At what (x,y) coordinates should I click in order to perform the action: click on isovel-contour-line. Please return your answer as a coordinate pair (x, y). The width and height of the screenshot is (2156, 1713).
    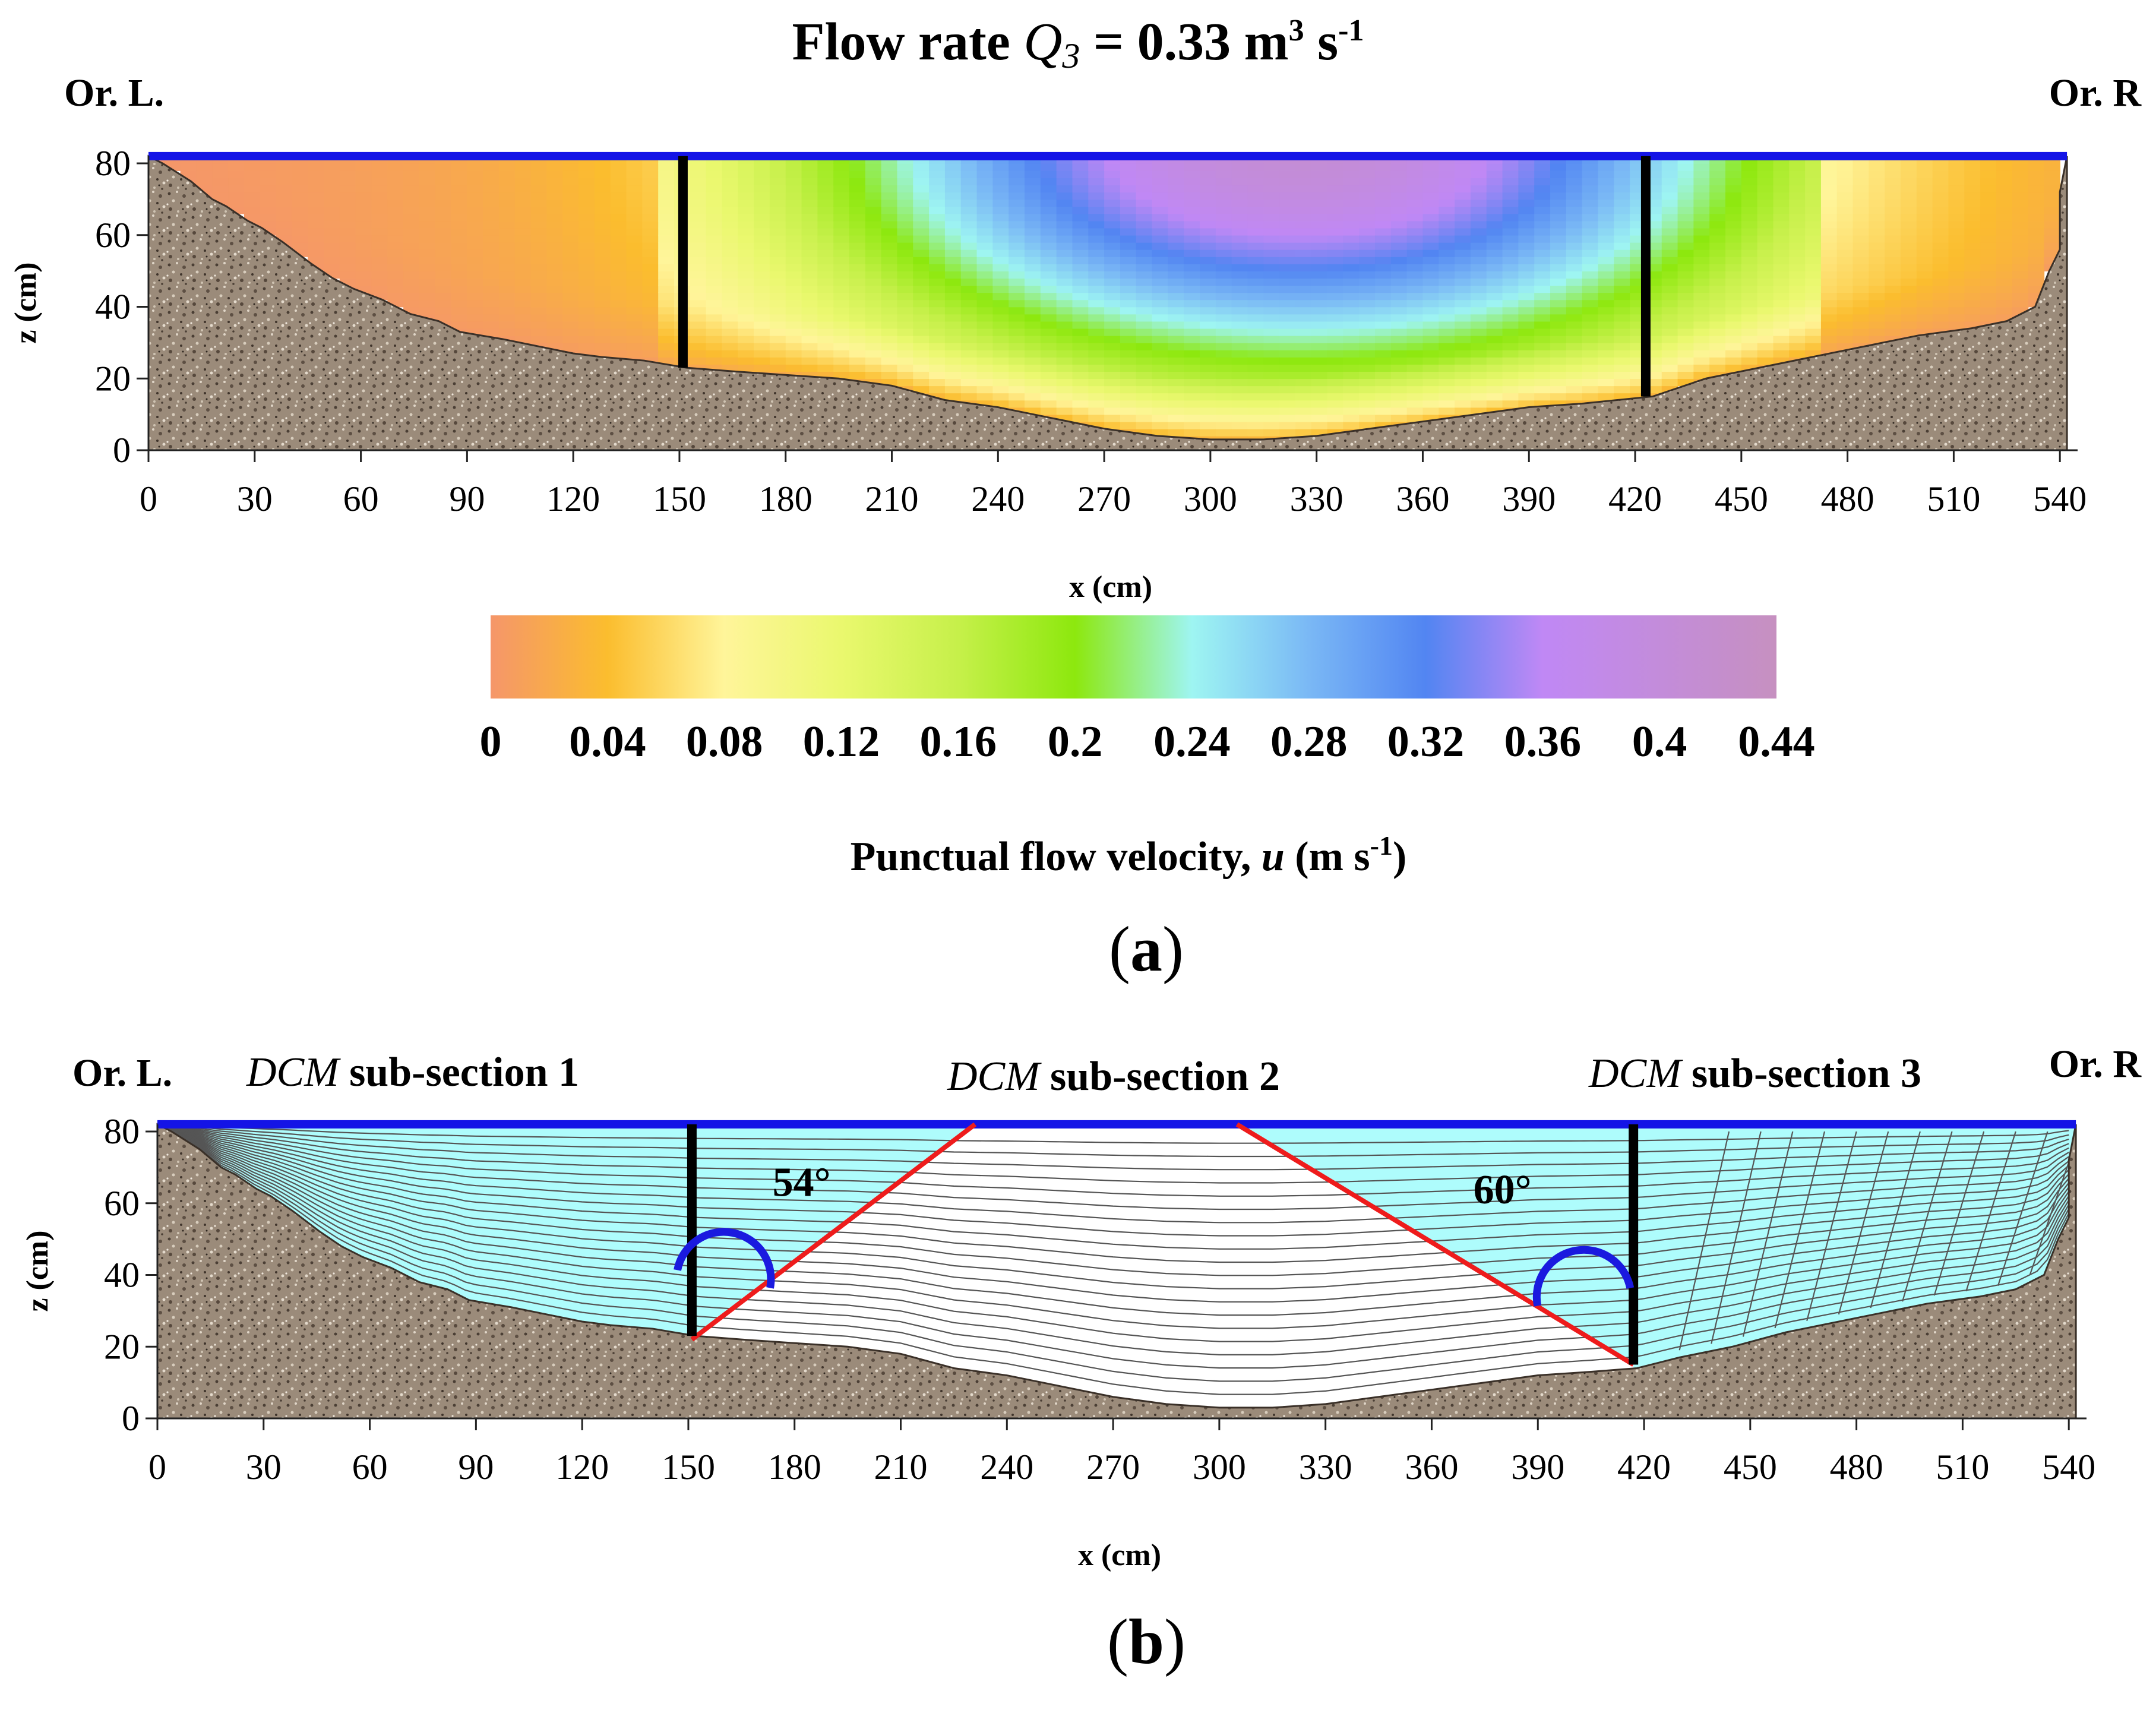
    Looking at the image, I should click on (1113, 1193).